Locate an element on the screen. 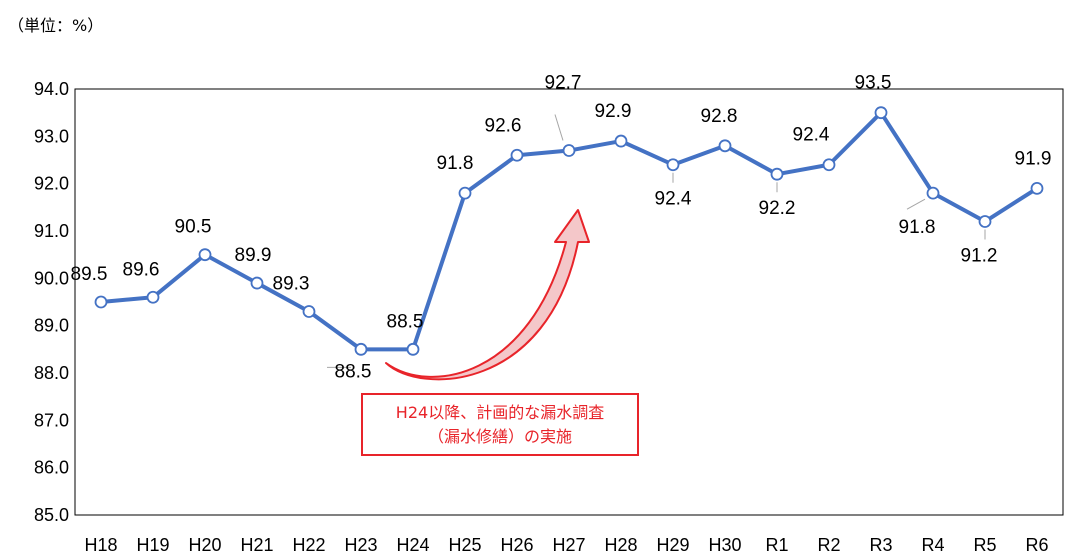 Image resolution: width=1075 pixels, height=557 pixels. curved-arrow-shape is located at coordinates (487, 295).